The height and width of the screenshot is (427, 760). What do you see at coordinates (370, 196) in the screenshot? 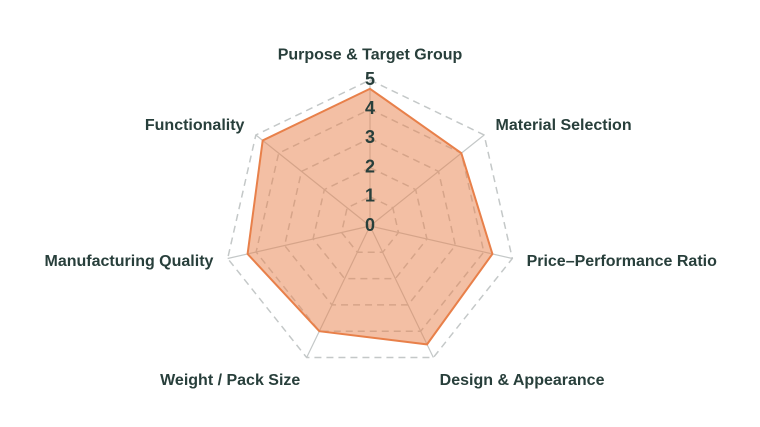
I see `r-tick-label: 1` at bounding box center [370, 196].